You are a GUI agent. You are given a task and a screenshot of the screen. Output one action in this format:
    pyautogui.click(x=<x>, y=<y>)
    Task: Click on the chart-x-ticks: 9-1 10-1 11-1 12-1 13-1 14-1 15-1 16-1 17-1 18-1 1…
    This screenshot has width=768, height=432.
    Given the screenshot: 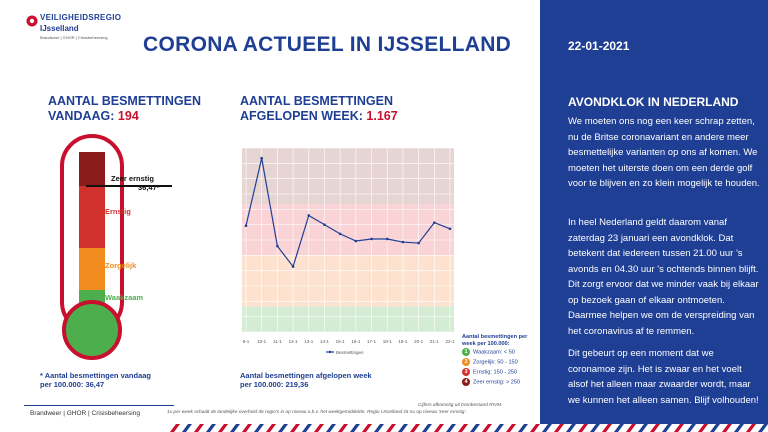 What is the action you would take?
    pyautogui.click(x=349, y=341)
    